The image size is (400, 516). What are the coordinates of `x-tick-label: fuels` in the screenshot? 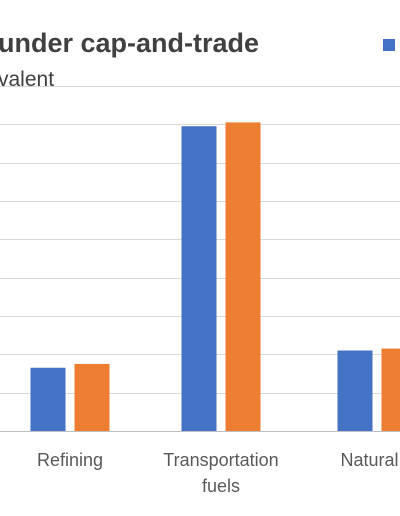 It's located at (221, 486).